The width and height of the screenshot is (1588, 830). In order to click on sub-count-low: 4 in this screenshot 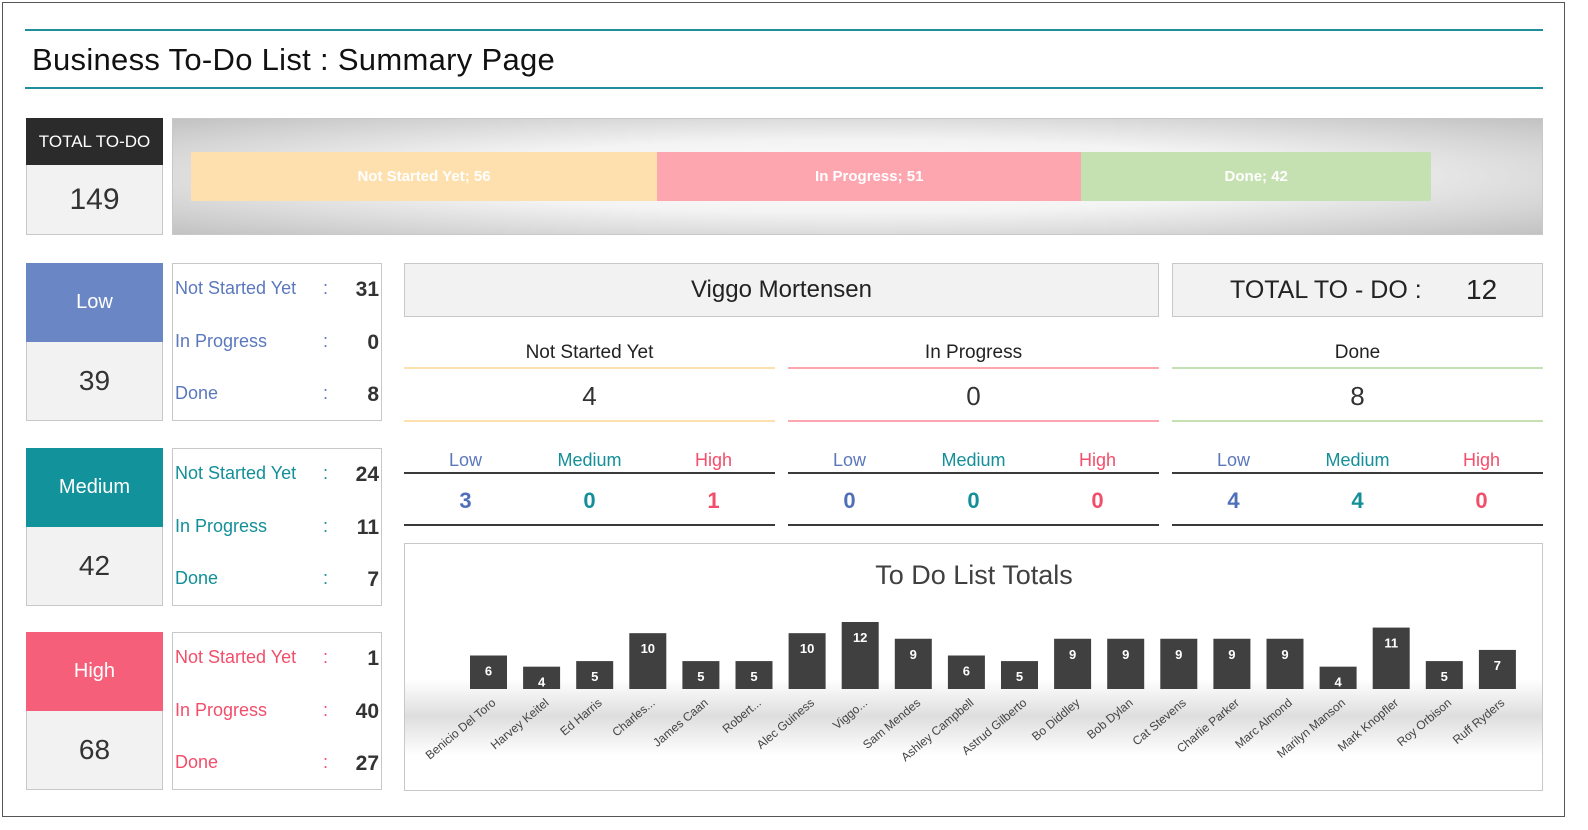, I will do `click(1233, 500)`.